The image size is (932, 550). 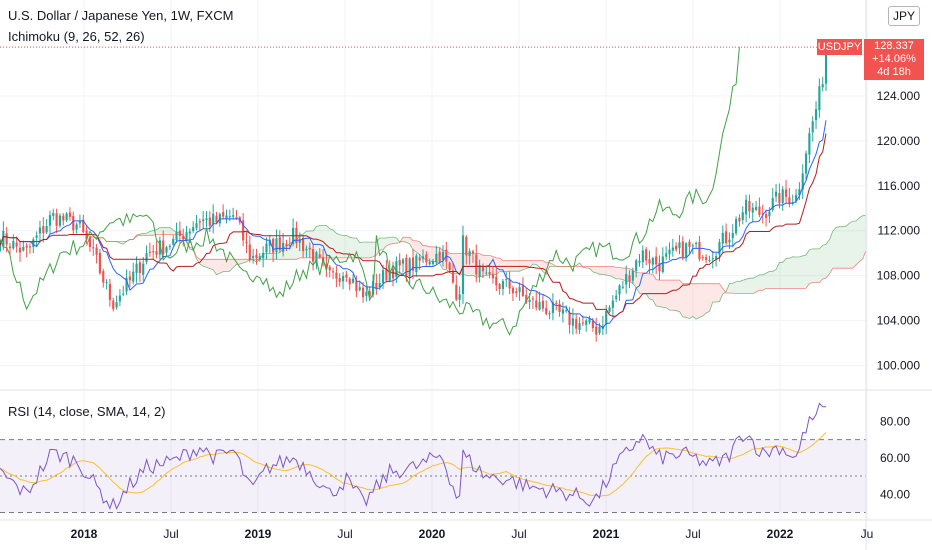 What do you see at coordinates (476, 264) in the screenshot?
I see `leading-span-b` at bounding box center [476, 264].